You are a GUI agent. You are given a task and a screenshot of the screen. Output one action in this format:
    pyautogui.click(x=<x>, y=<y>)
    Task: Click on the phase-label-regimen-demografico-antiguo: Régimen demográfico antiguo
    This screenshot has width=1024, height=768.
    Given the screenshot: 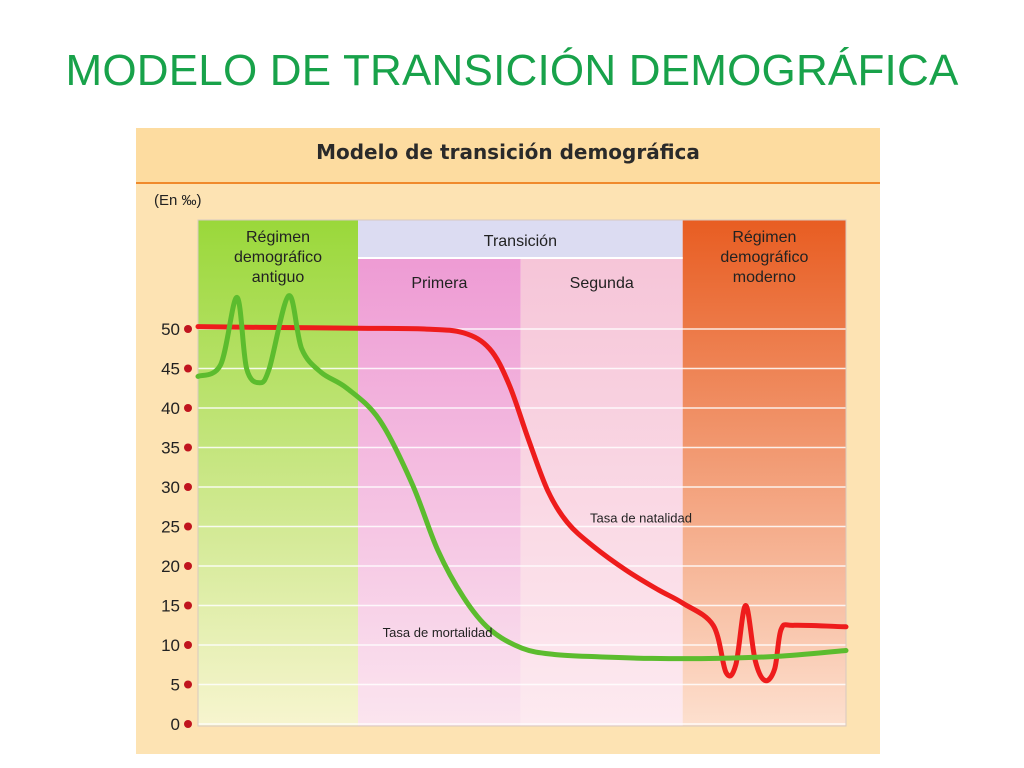 What is the action you would take?
    pyautogui.click(x=278, y=257)
    